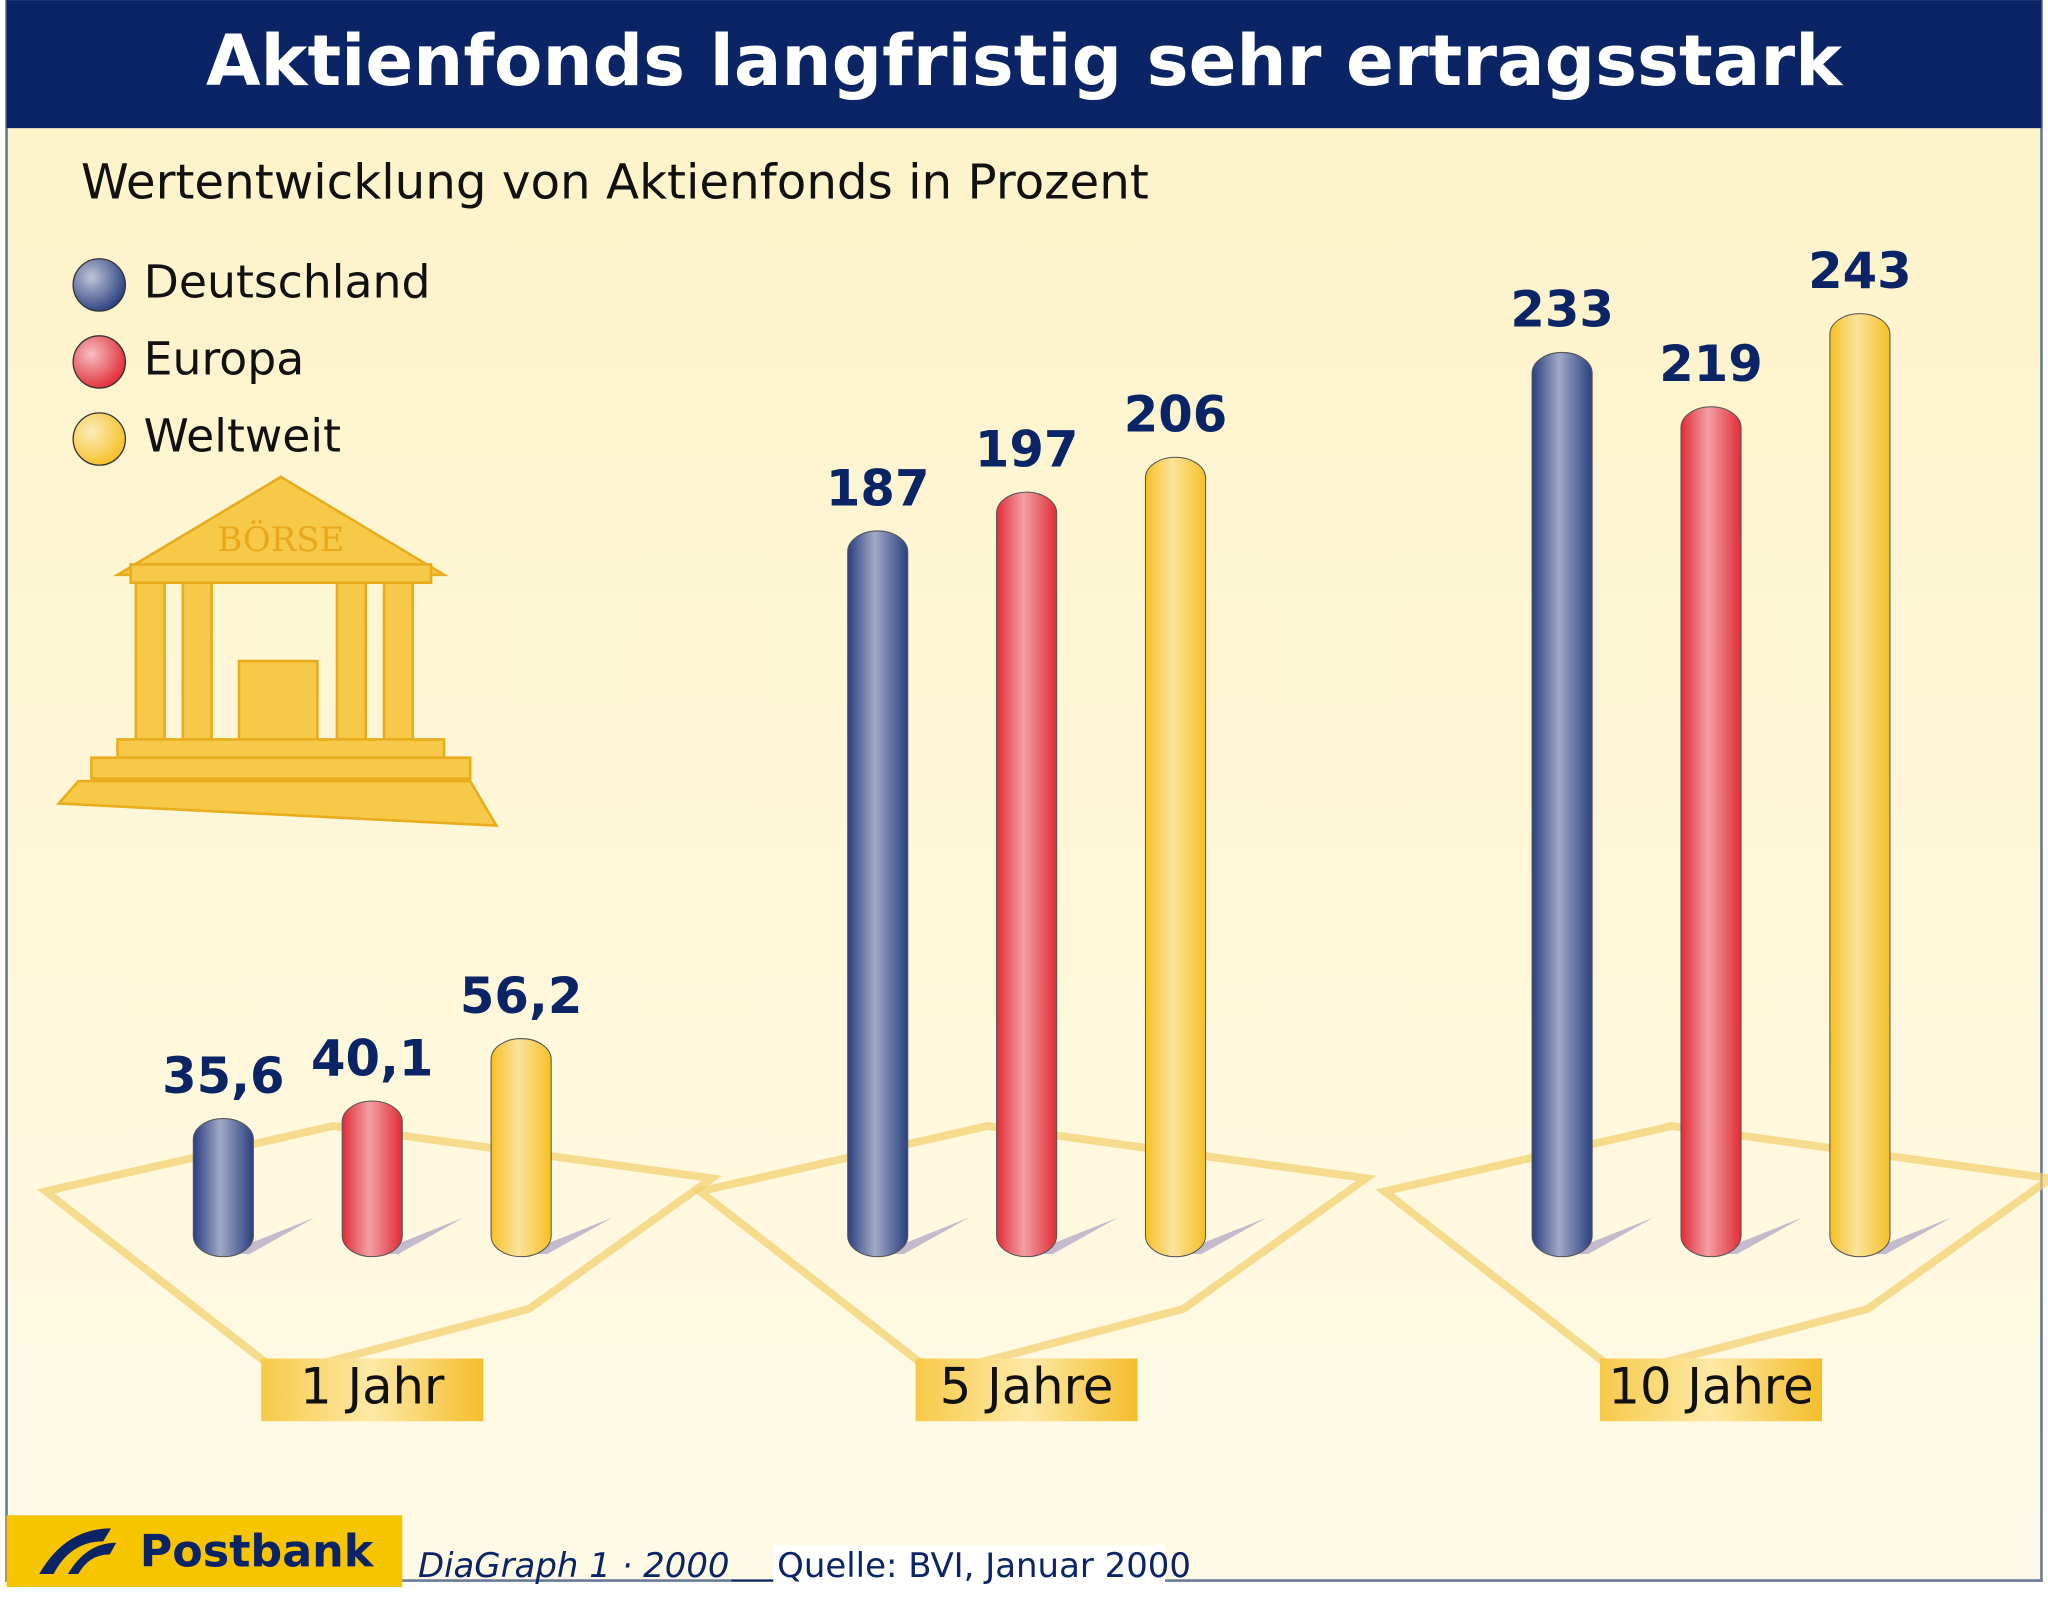  I want to click on x-tick-label: 10 Jahre, so click(1710, 1386).